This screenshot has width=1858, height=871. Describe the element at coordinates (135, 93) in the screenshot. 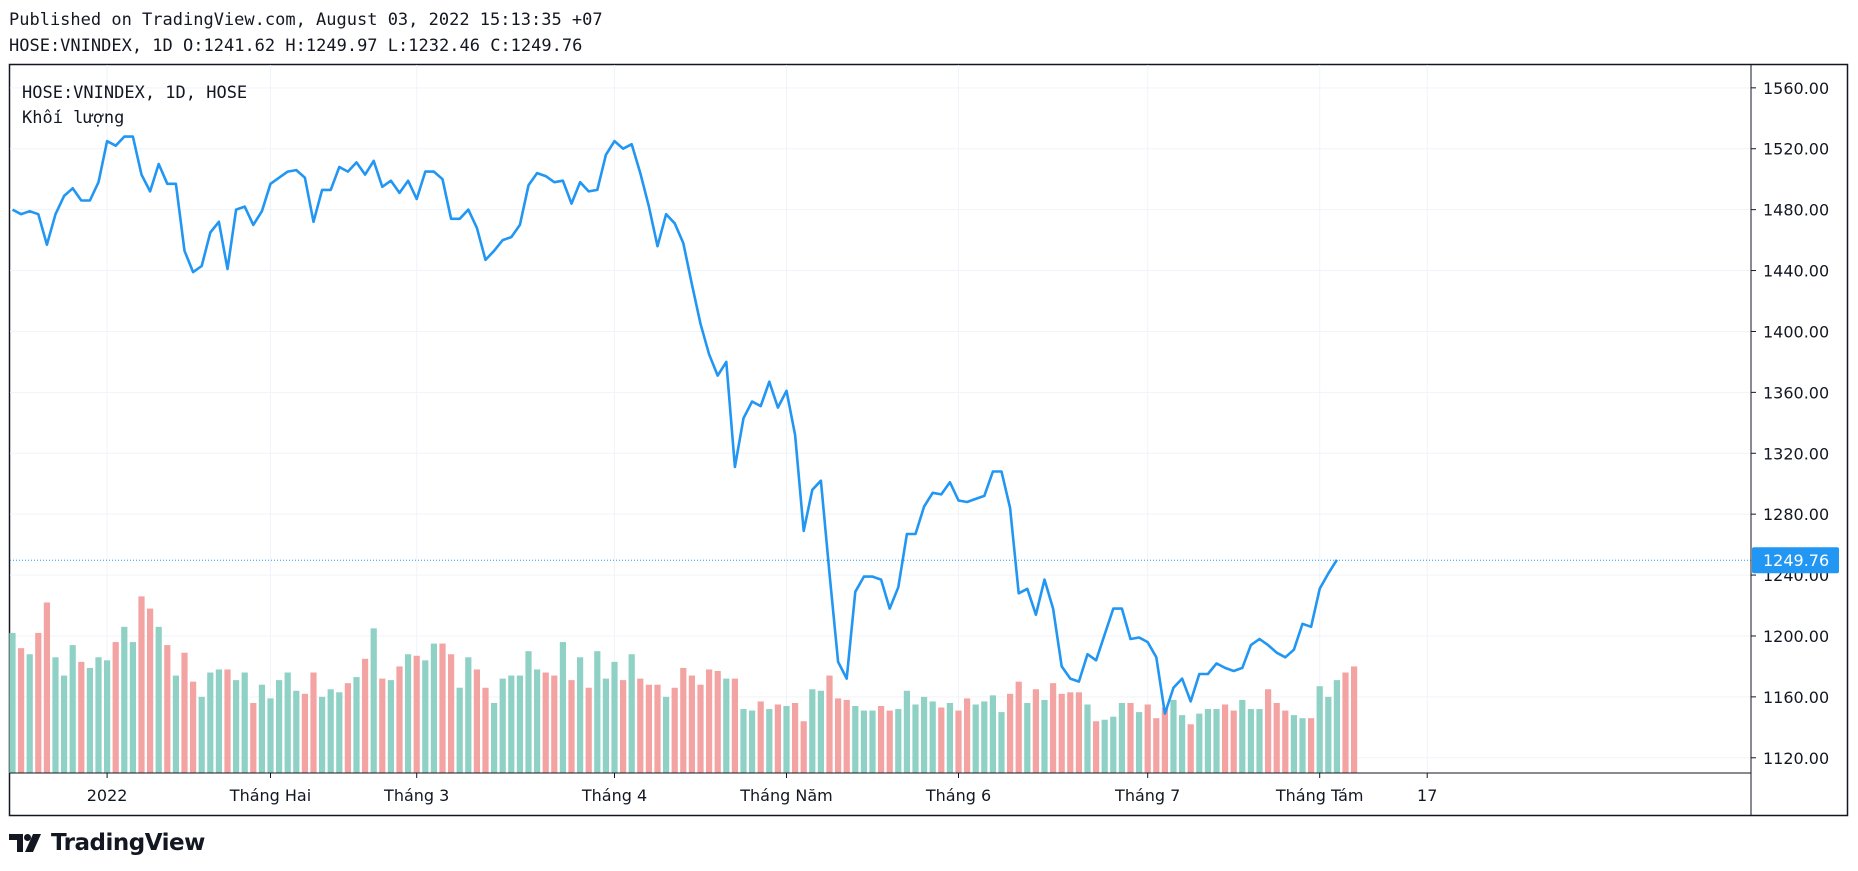

I see `series-legend: HOSE:VNINDEX, 1D, HOSE` at that location.